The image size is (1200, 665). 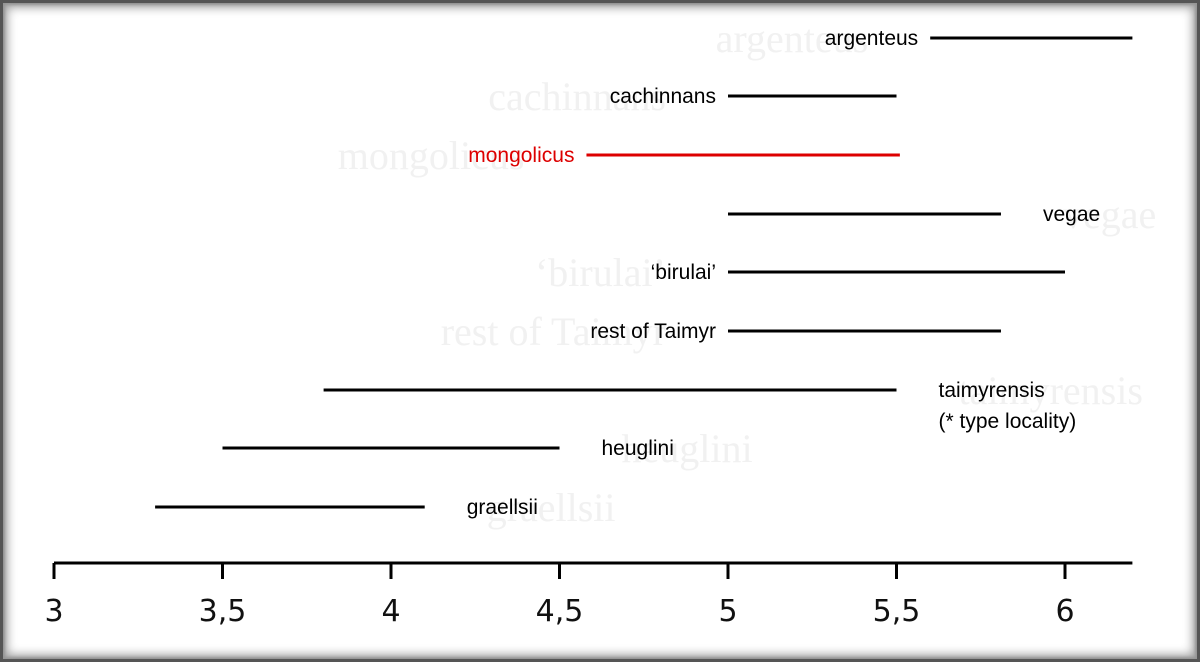 I want to click on ghost-label-5: rest of Taimyr, so click(x=553, y=331).